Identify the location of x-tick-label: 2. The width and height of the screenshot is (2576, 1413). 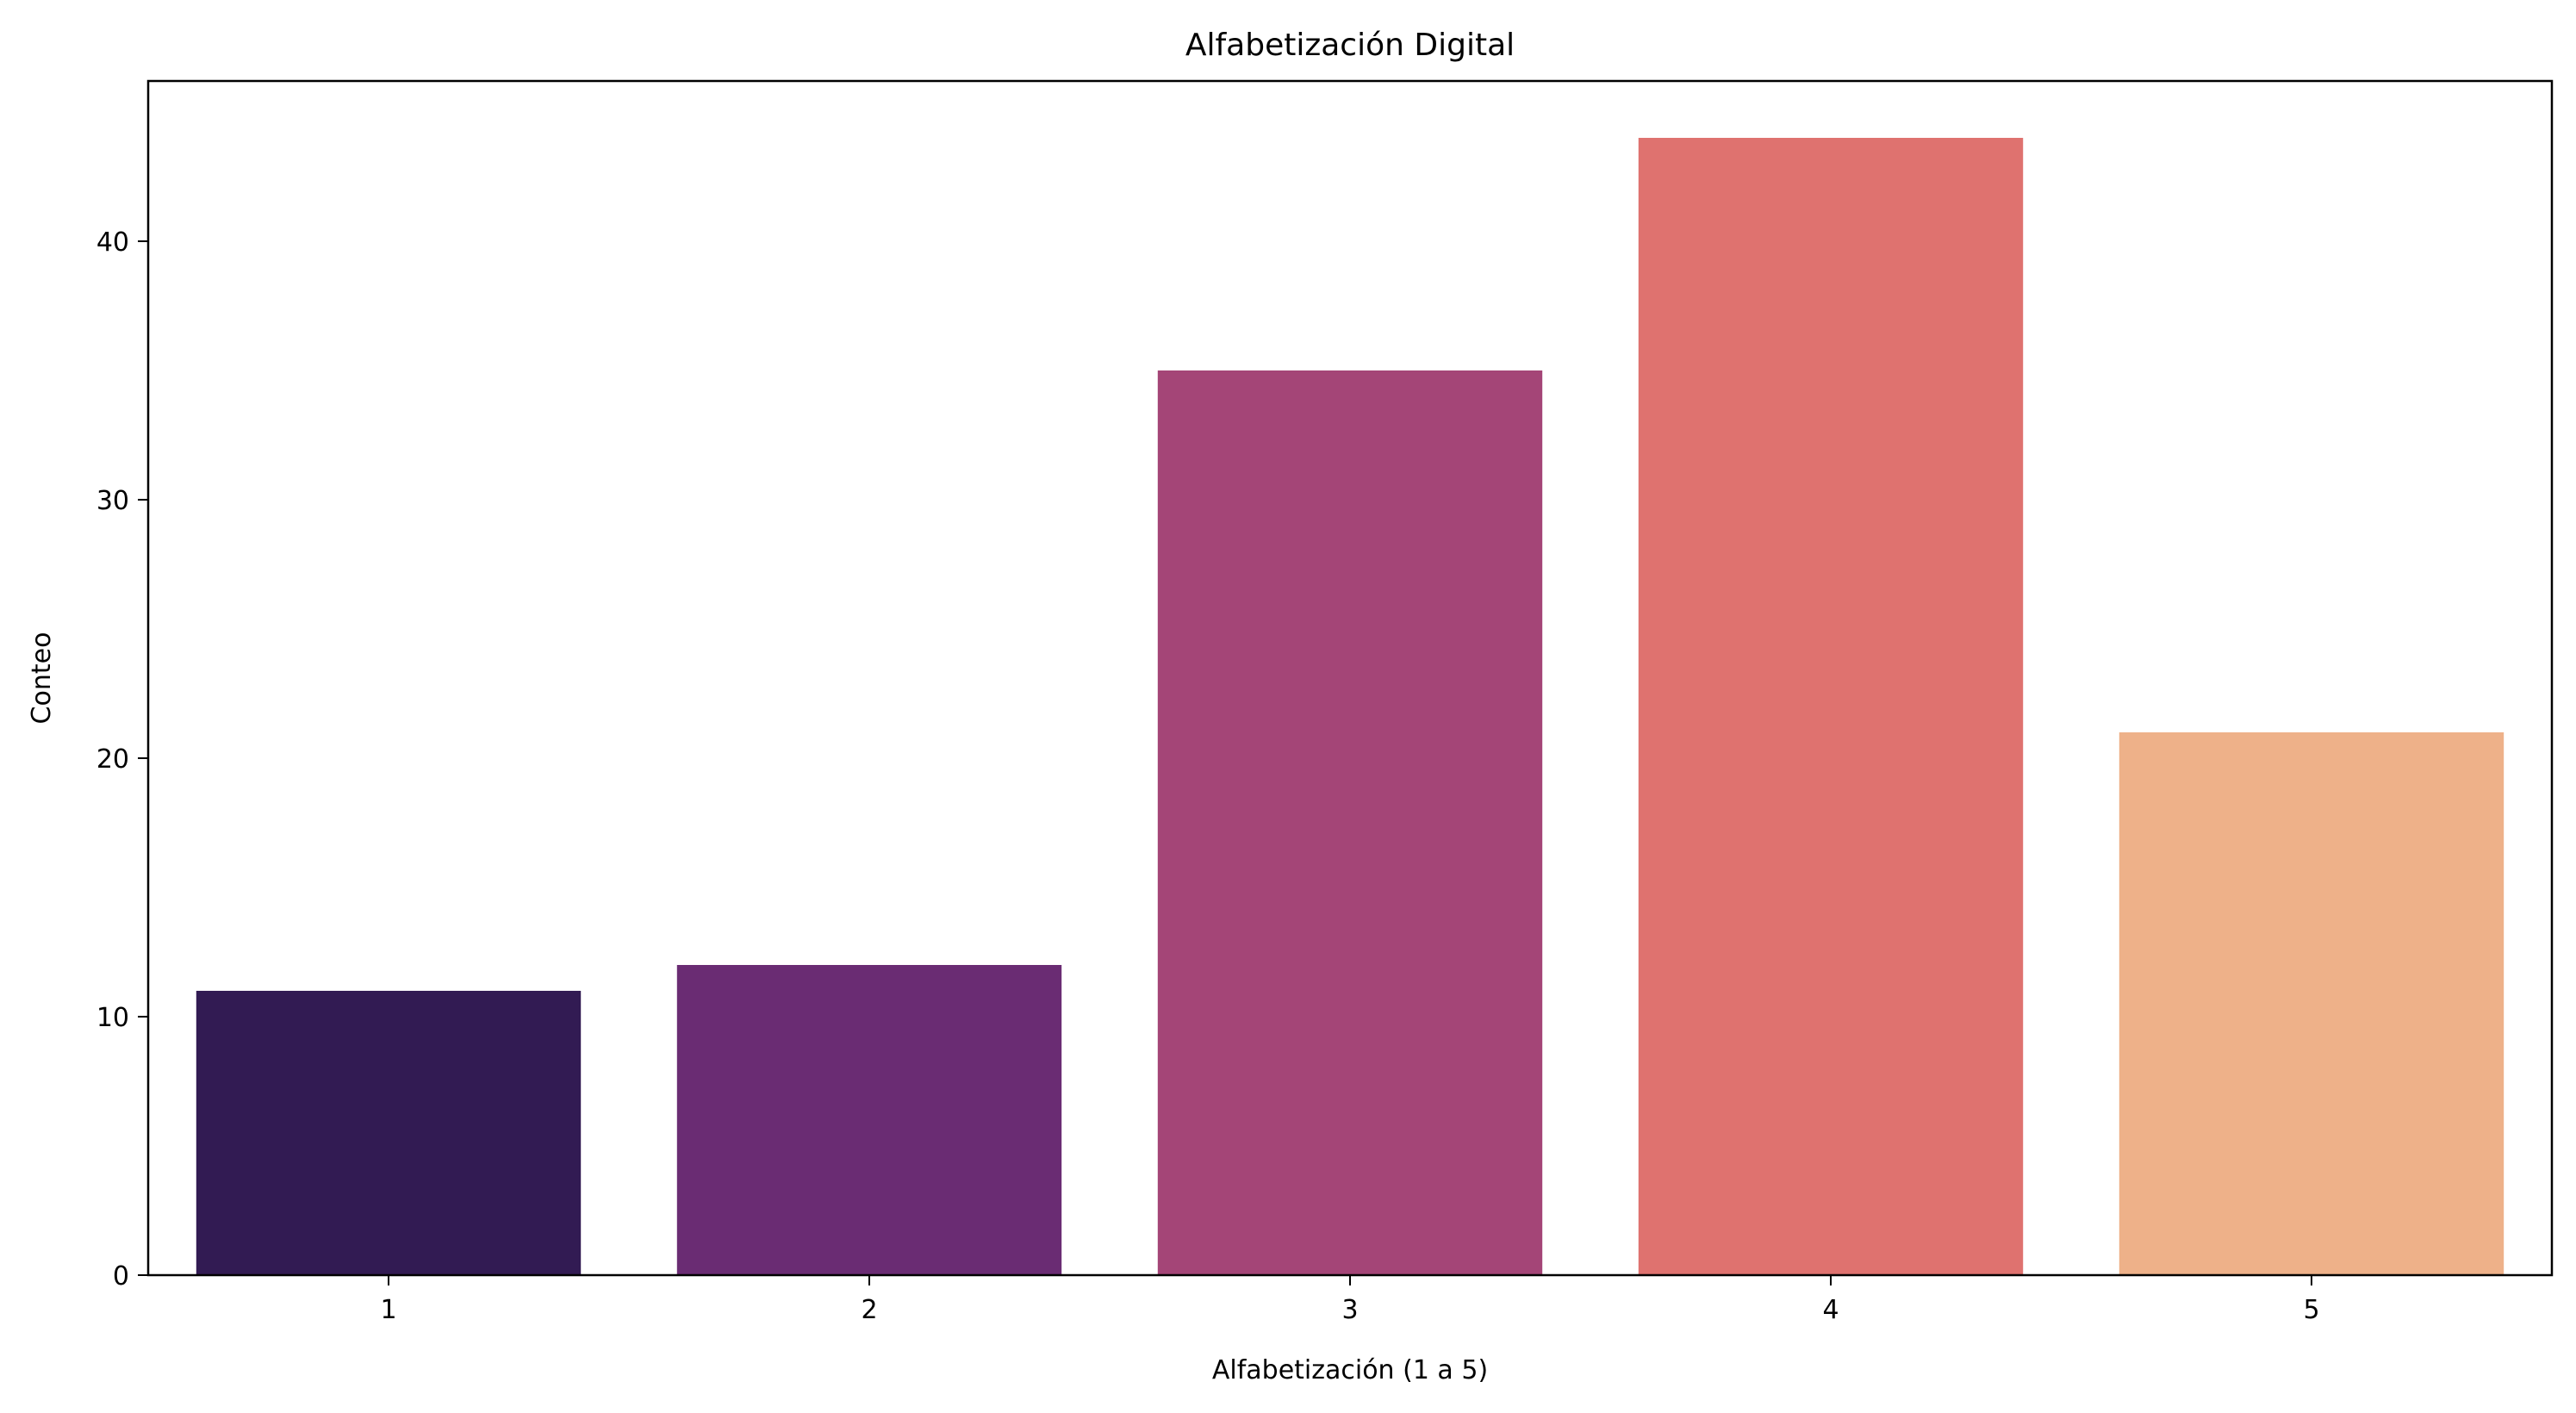
(869, 1310).